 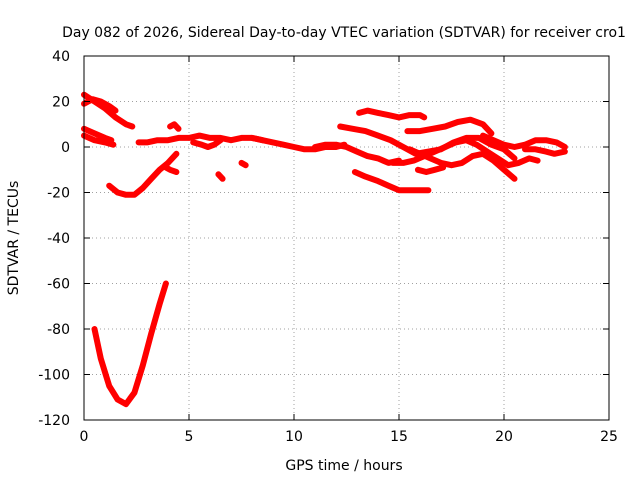 I want to click on x-tick-label: 10, so click(x=294, y=437).